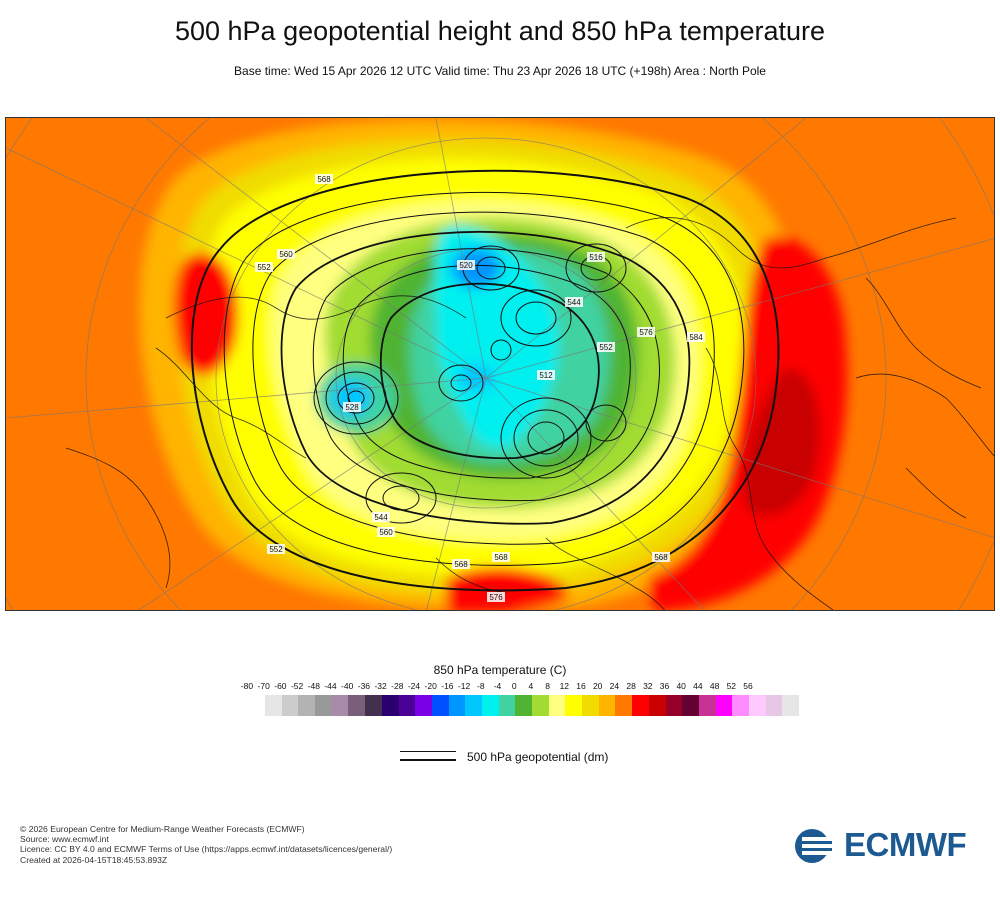 The height and width of the screenshot is (900, 1000). I want to click on scale-tick-label: 20, so click(597, 686).